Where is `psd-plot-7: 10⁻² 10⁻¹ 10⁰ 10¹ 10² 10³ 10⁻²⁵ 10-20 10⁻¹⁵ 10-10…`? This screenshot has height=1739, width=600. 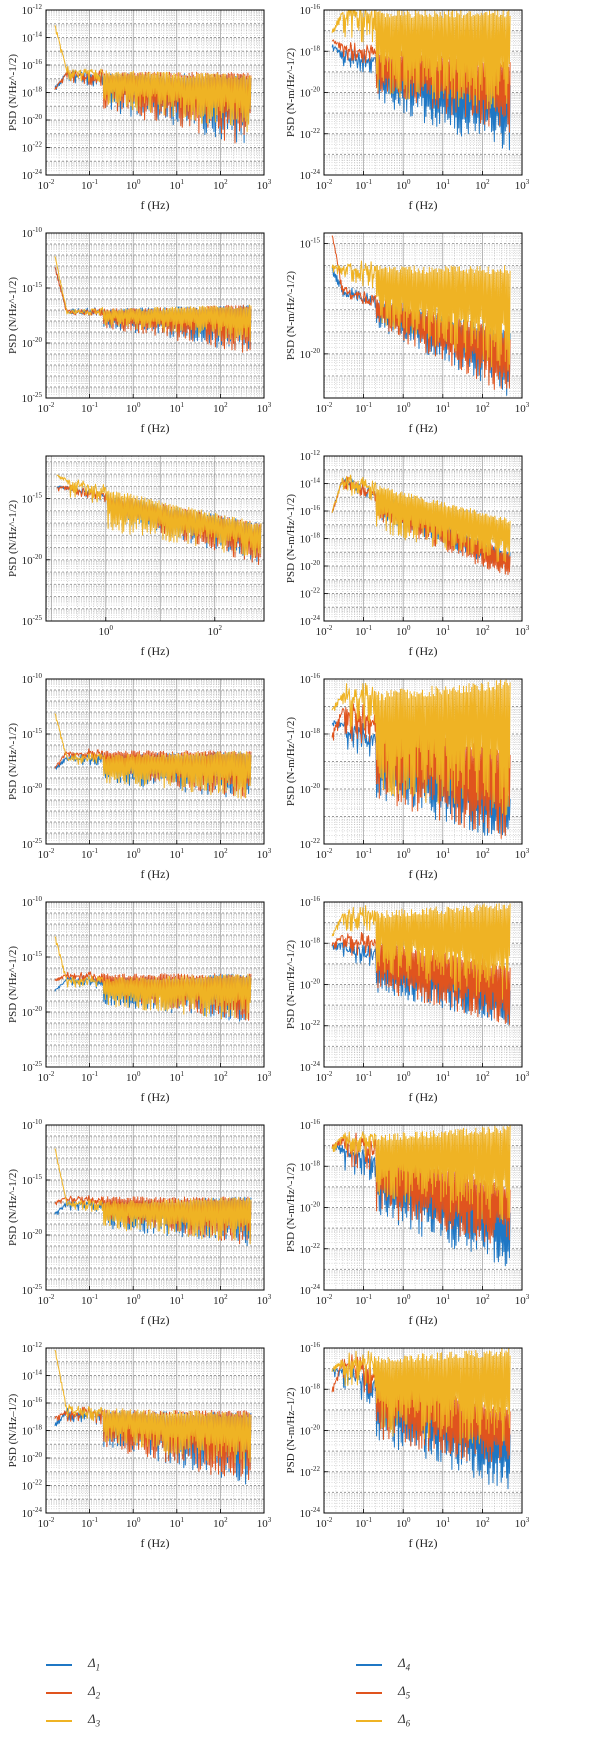
psd-plot-7: 10⁻² 10⁻¹ 10⁰ 10¹ 10² 10³ 10⁻²⁵ 10-20 10⁻¹⁵ 10-10… is located at coordinates (139, 776).